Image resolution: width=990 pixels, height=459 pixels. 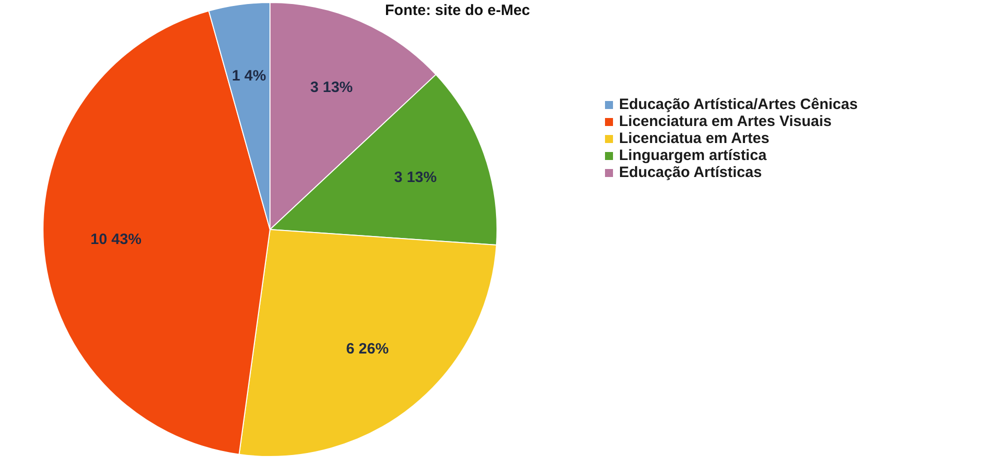 What do you see at coordinates (694, 138) in the screenshot?
I see `legend-label: Licenciatua em Artes` at bounding box center [694, 138].